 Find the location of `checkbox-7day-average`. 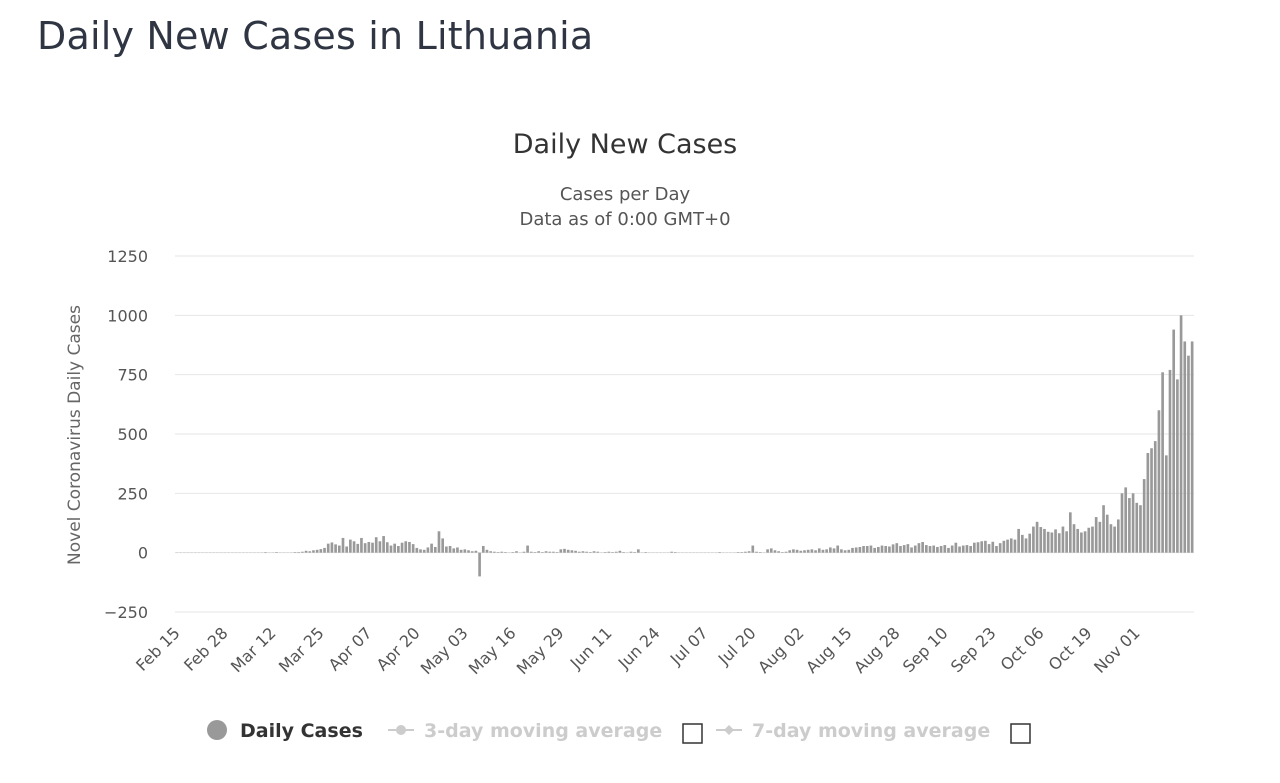

checkbox-7day-average is located at coordinates (1020, 733).